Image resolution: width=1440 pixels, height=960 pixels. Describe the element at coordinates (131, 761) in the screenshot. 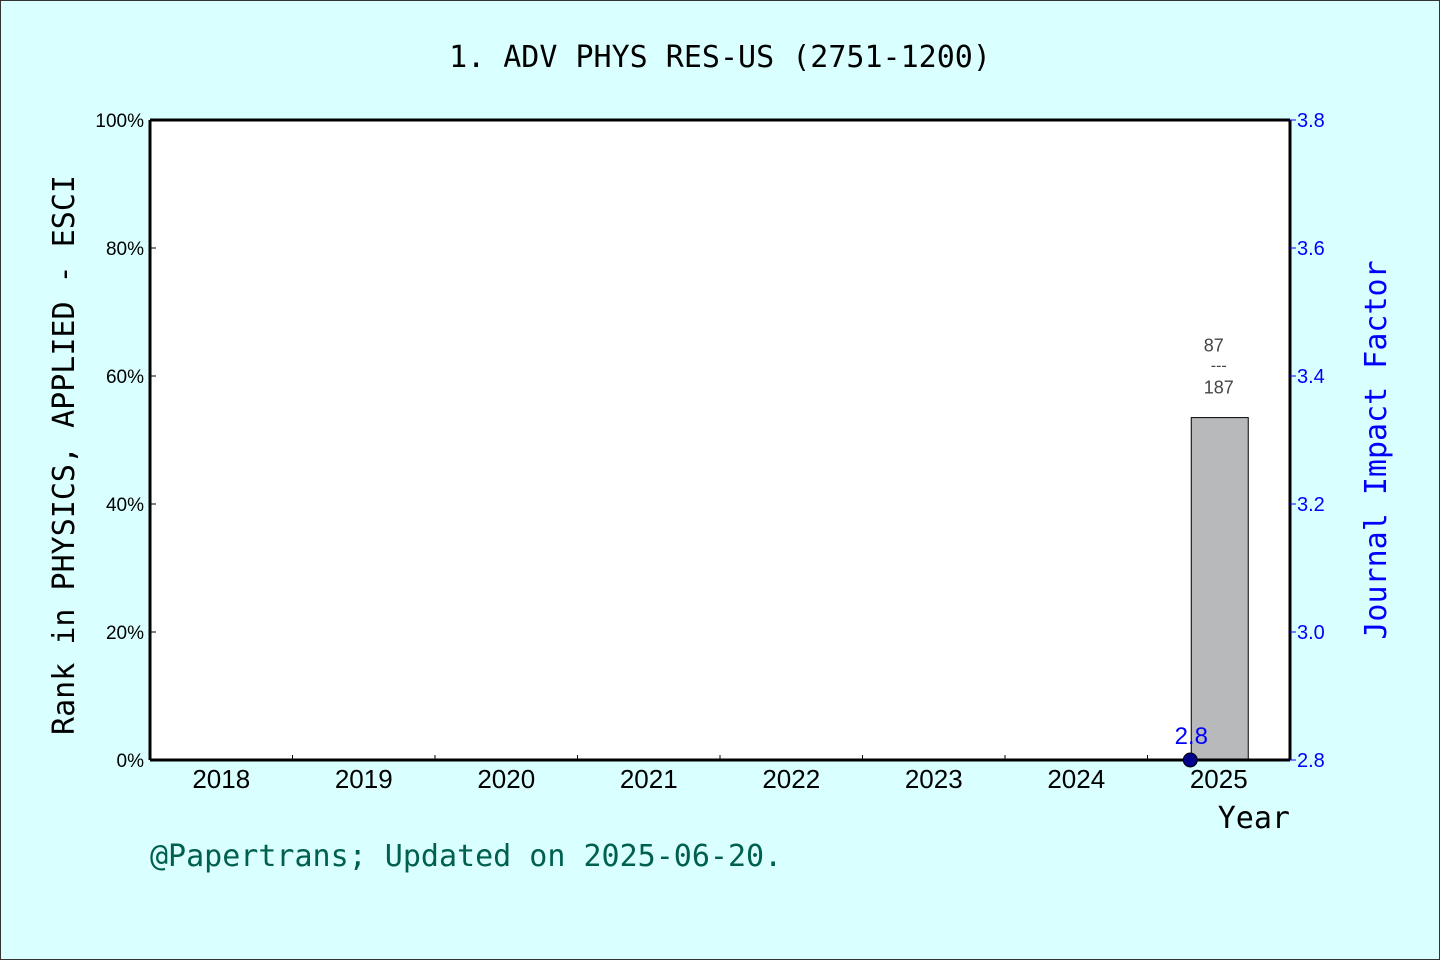

I see `y-tick-label: 0%` at that location.